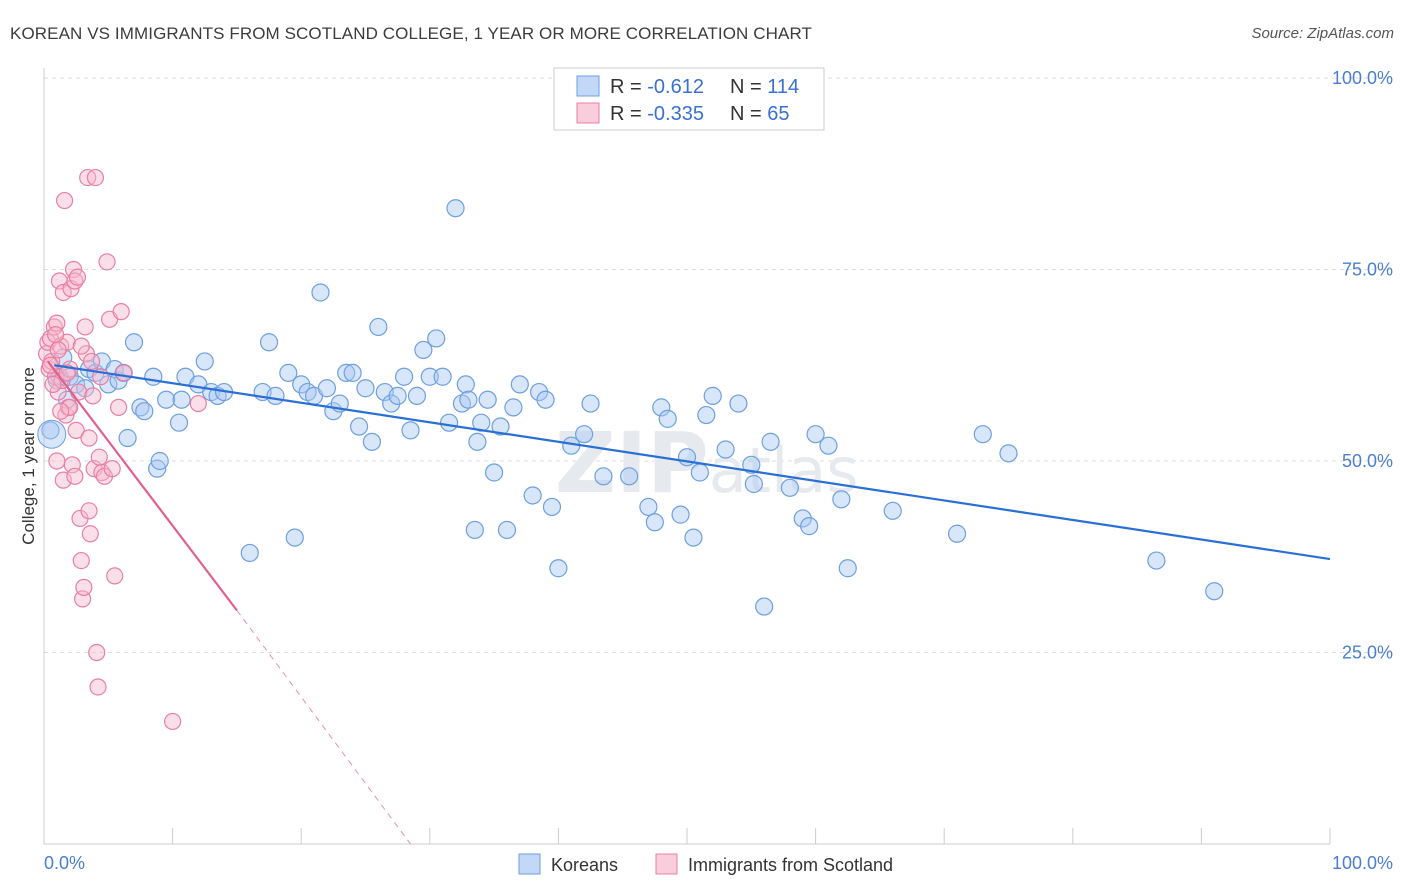 Image resolution: width=1406 pixels, height=892 pixels. Describe the element at coordinates (28, 456) in the screenshot. I see `y-axis-title: College, 1 year or more` at that location.